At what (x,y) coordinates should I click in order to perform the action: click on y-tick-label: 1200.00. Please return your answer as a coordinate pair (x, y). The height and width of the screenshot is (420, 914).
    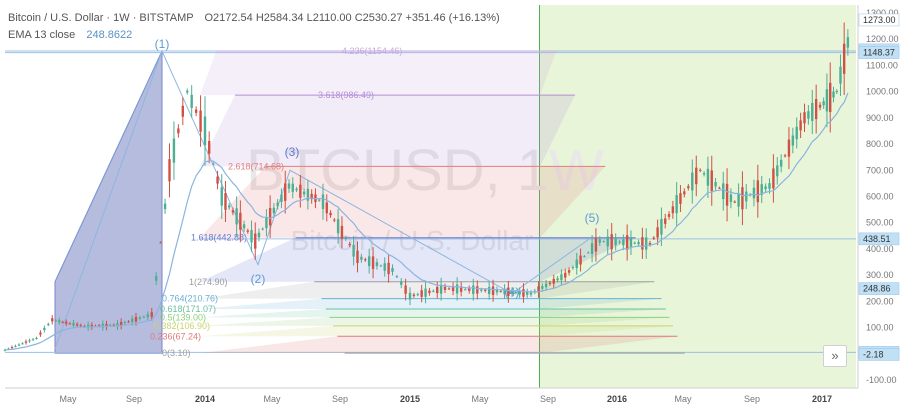
    Looking at the image, I should click on (882, 39).